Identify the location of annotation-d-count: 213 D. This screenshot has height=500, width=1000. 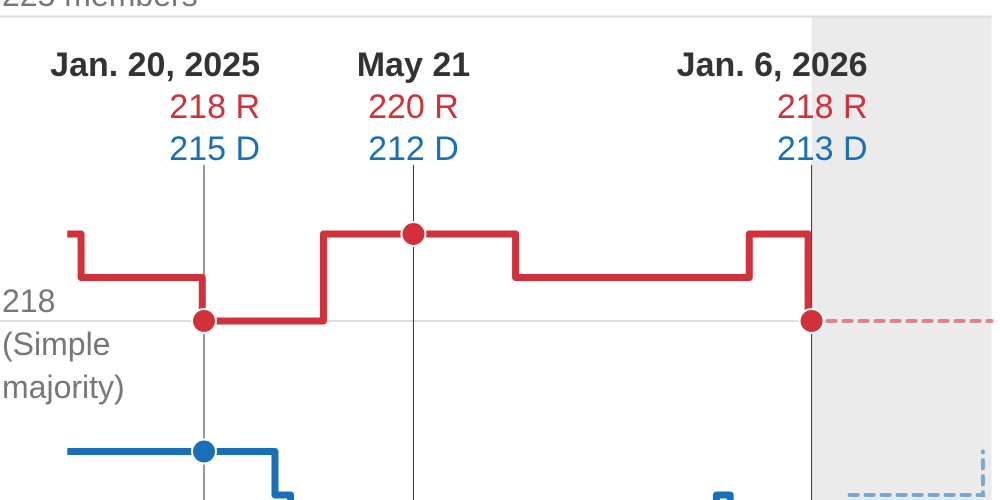
(822, 149).